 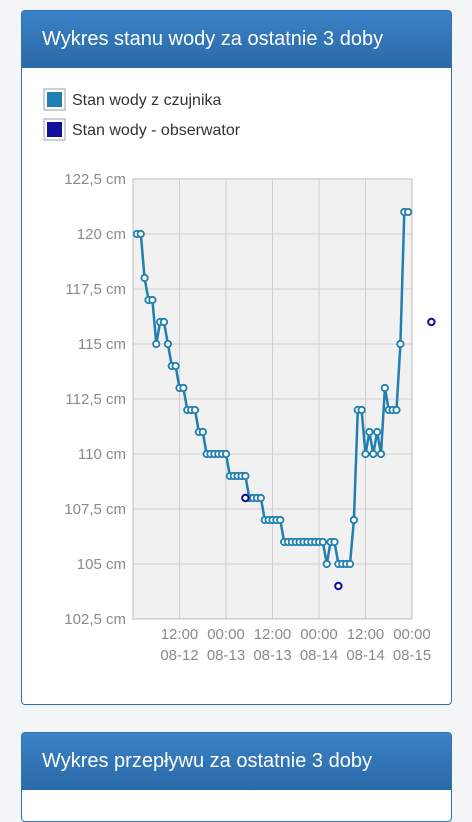 What do you see at coordinates (95, 399) in the screenshot?
I see `y-tick-label: 112,5 cm` at bounding box center [95, 399].